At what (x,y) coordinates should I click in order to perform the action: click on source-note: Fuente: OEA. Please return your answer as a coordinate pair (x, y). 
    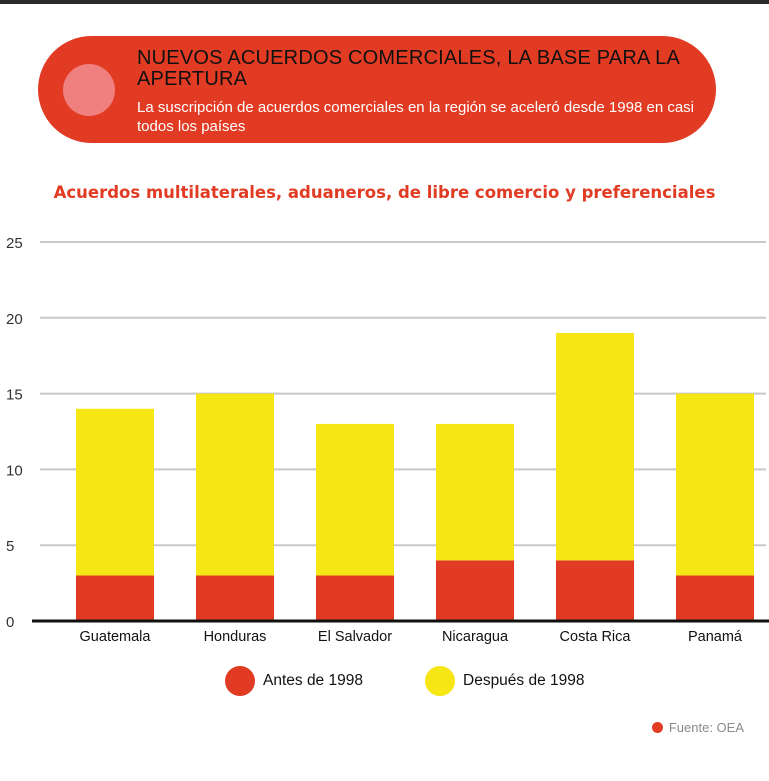
    Looking at the image, I should click on (697, 727).